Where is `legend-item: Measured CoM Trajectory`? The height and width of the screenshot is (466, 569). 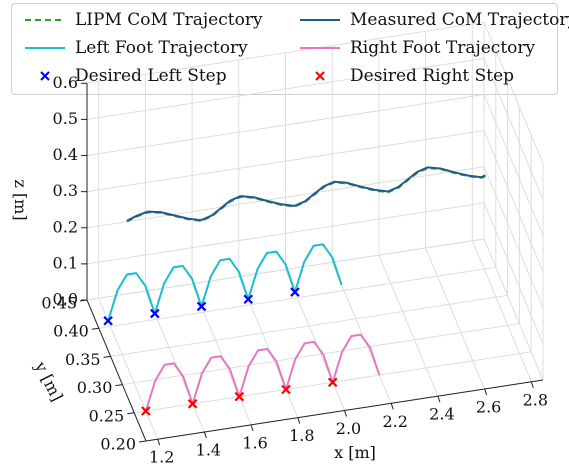
legend-item: Measured CoM Trajectory is located at coordinates (434, 20).